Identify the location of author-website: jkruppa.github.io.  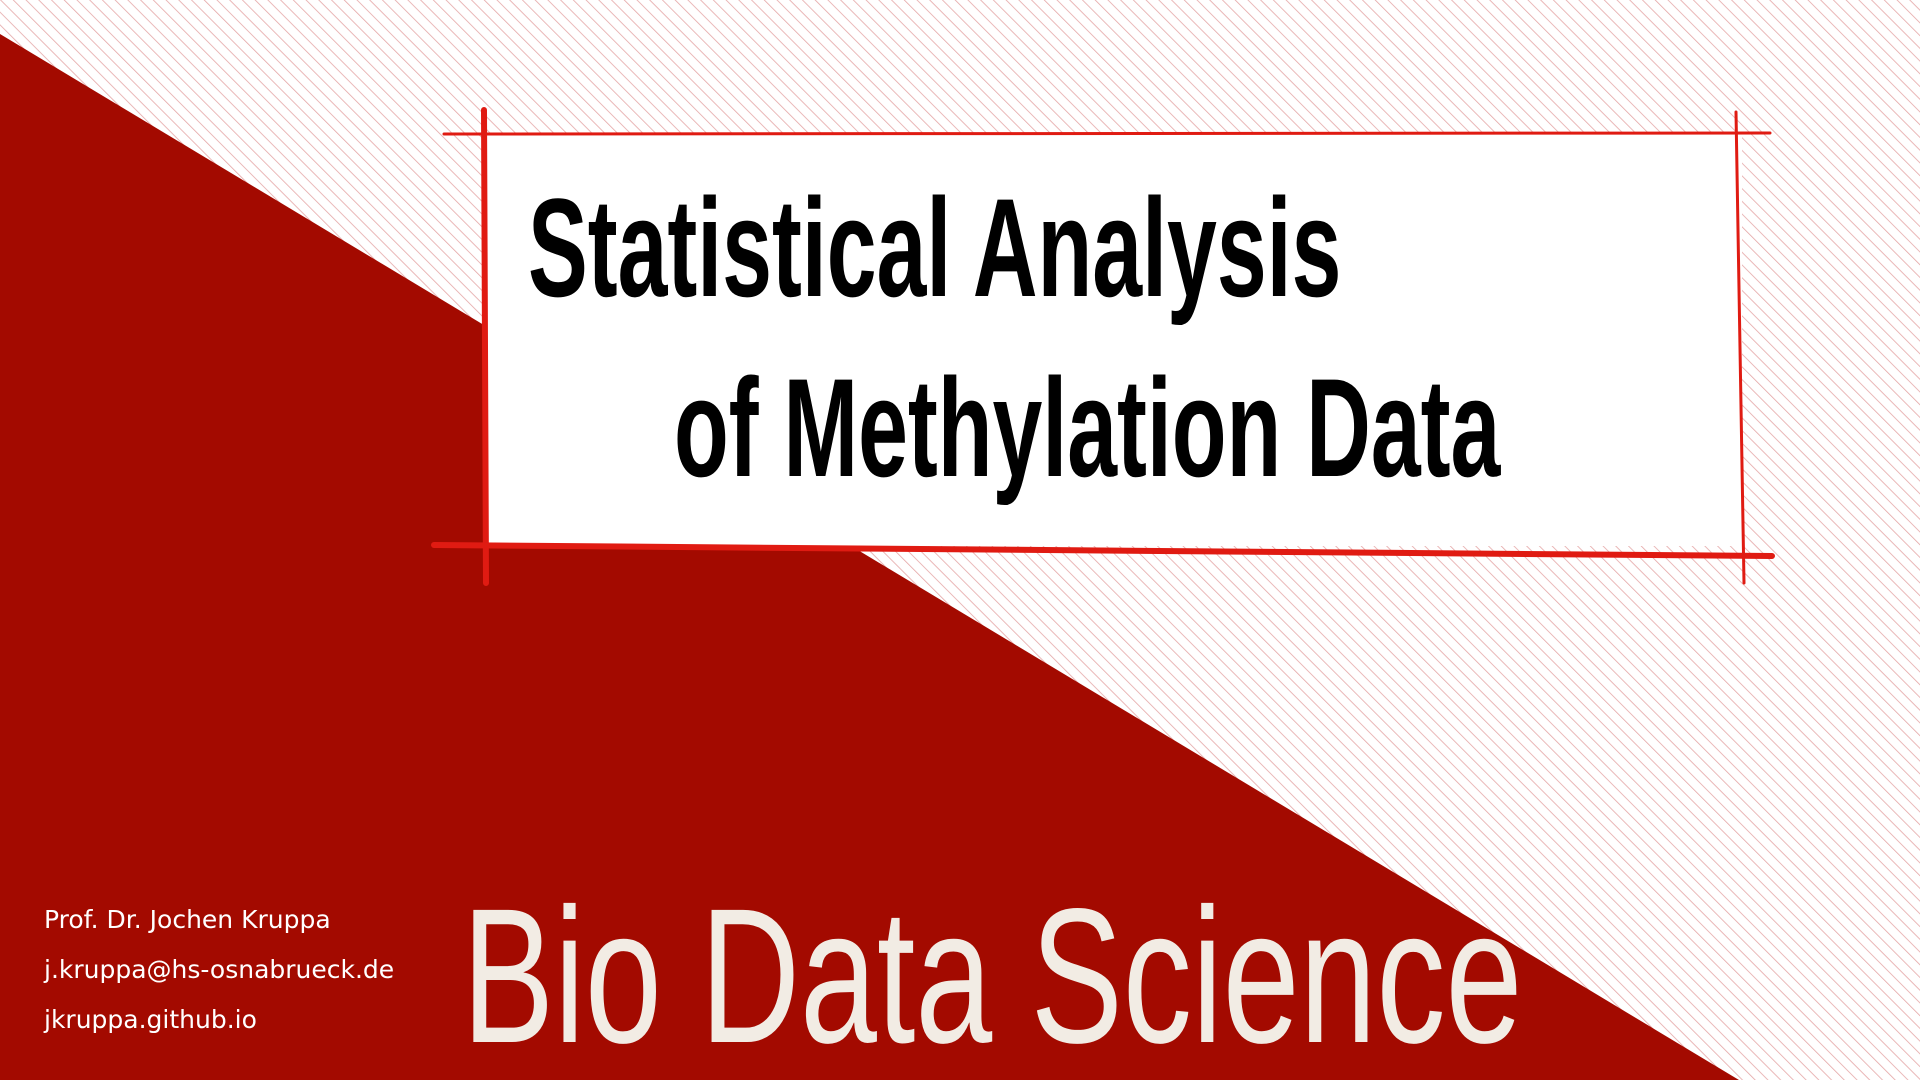
(150, 1019).